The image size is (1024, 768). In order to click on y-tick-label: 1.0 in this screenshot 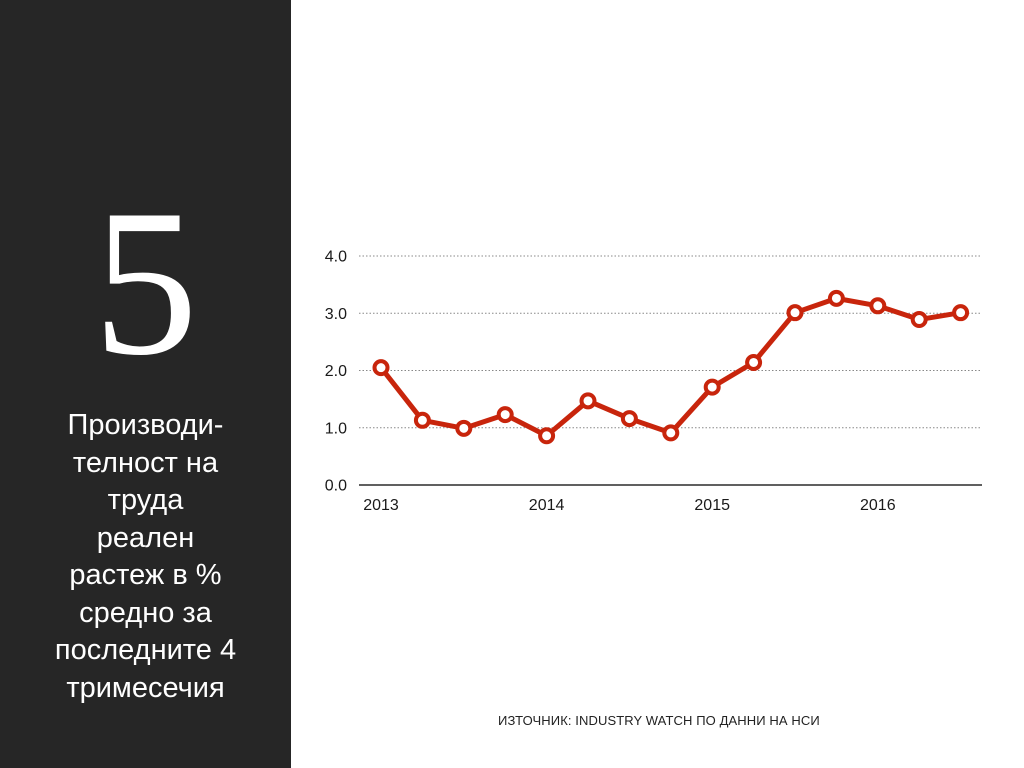, I will do `click(336, 428)`.